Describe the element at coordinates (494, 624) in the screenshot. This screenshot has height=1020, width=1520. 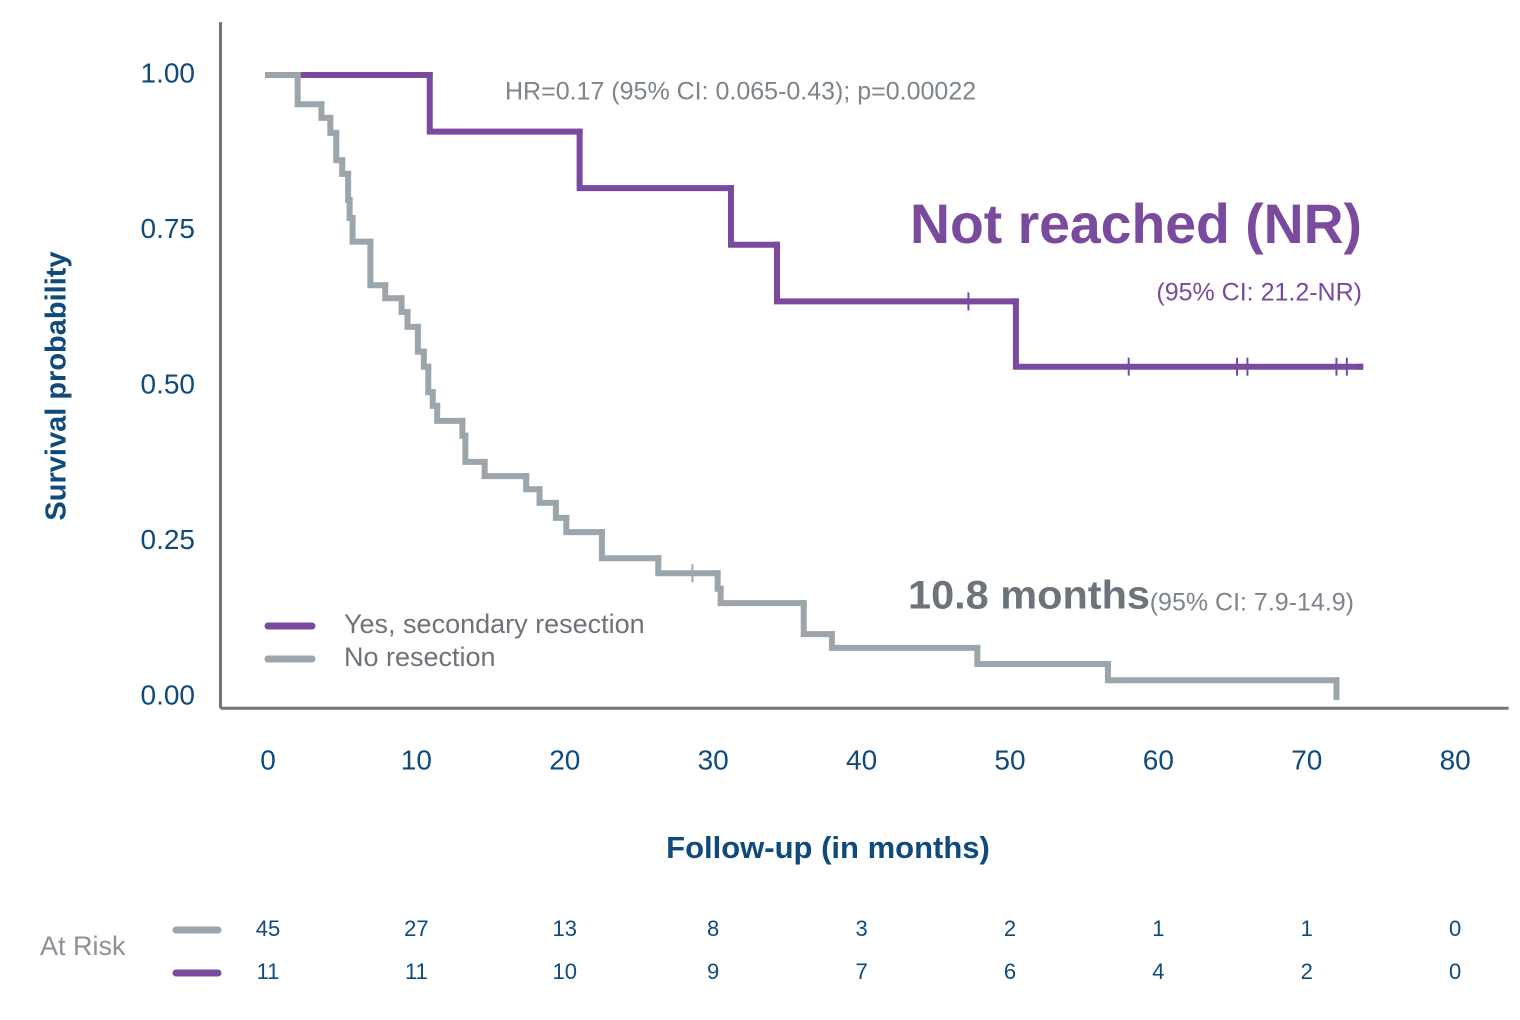
I see `legend-label: Yes, secondary resection` at that location.